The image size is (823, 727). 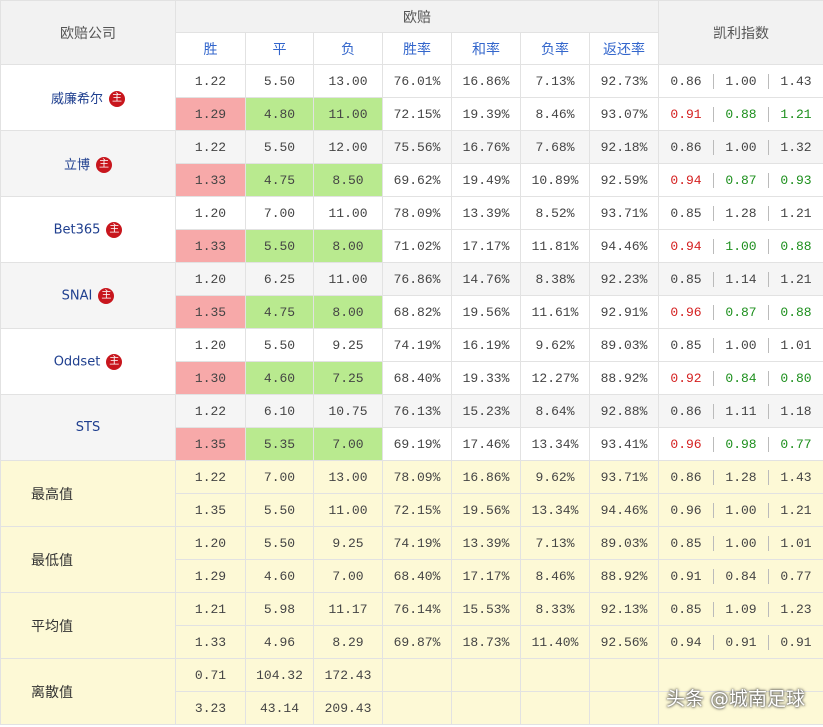 I want to click on odds-cell: 68.82%, so click(x=417, y=312).